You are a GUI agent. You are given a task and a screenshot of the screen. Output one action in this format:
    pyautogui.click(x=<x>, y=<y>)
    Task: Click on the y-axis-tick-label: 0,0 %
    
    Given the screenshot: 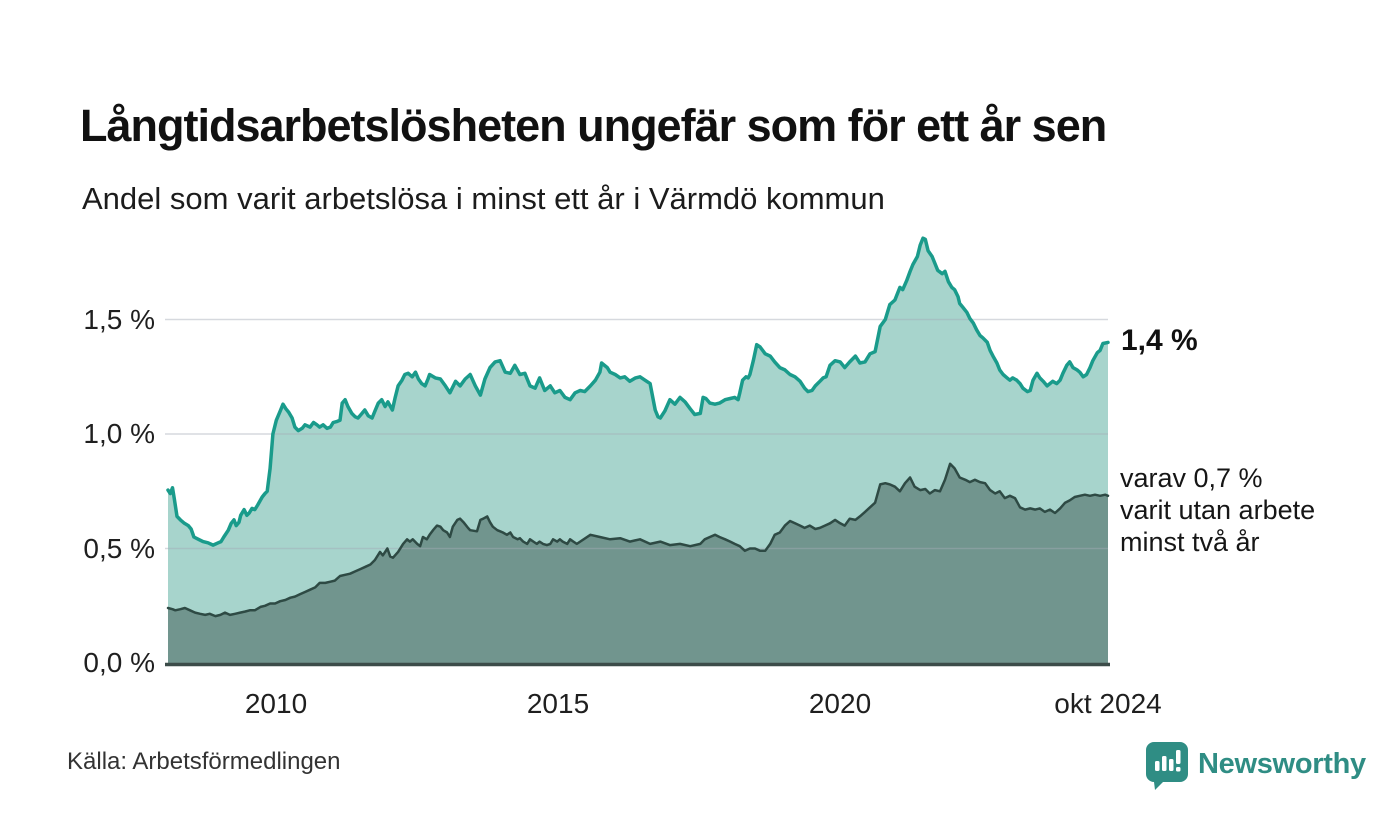 What is the action you would take?
    pyautogui.click(x=119, y=662)
    